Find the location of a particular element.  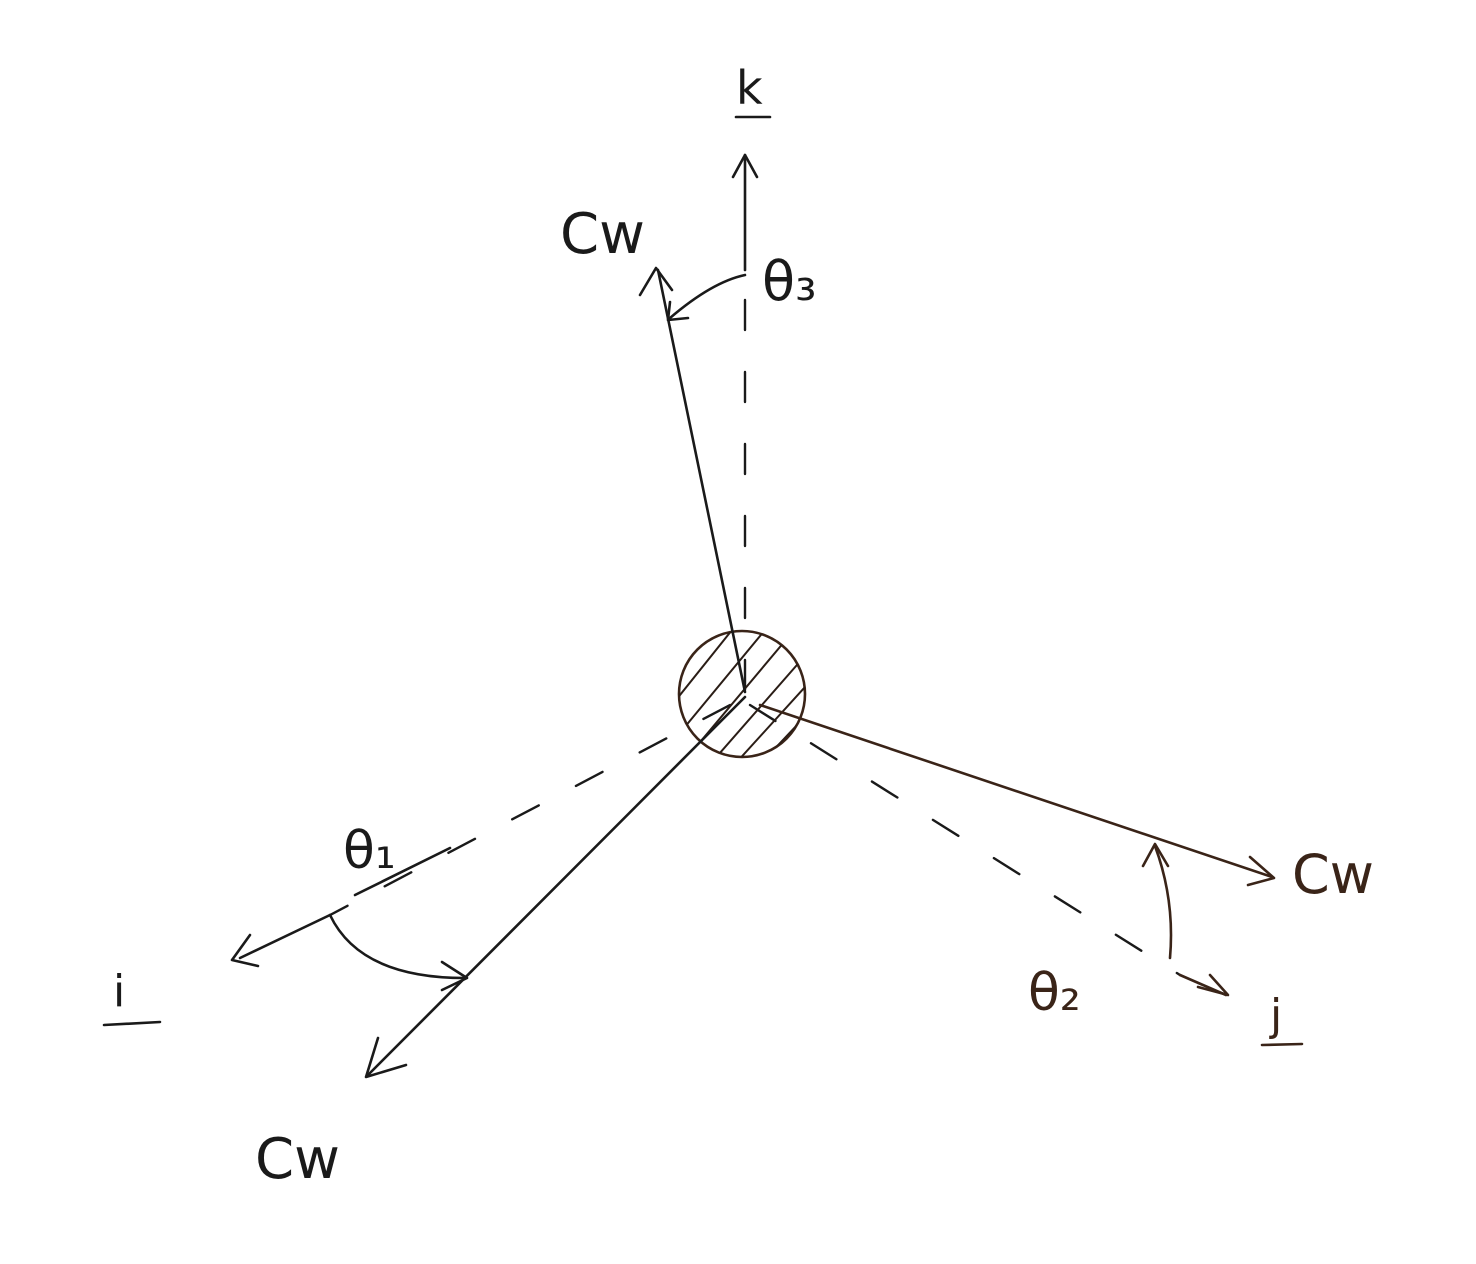

theta3-label: θ₃ is located at coordinates (789, 281).